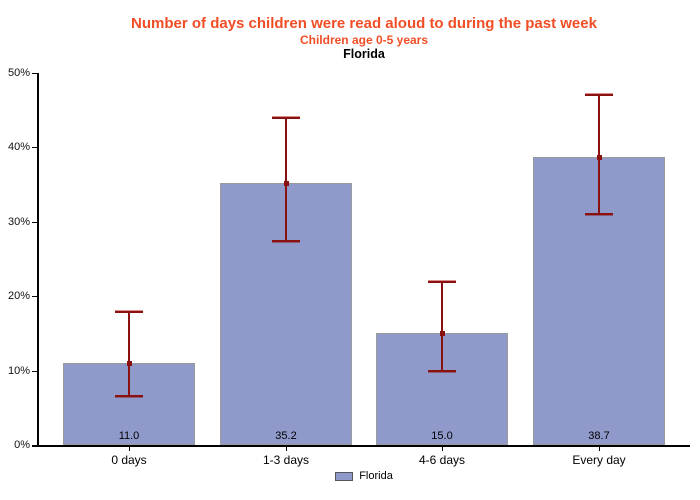  Describe the element at coordinates (18, 147) in the screenshot. I see `y-tick-label: 40%` at that location.